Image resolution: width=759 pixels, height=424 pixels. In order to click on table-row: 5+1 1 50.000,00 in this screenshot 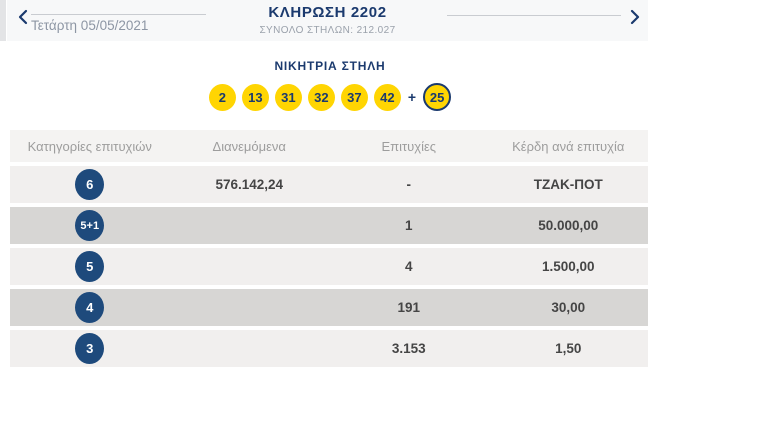, I will do `click(329, 225)`.